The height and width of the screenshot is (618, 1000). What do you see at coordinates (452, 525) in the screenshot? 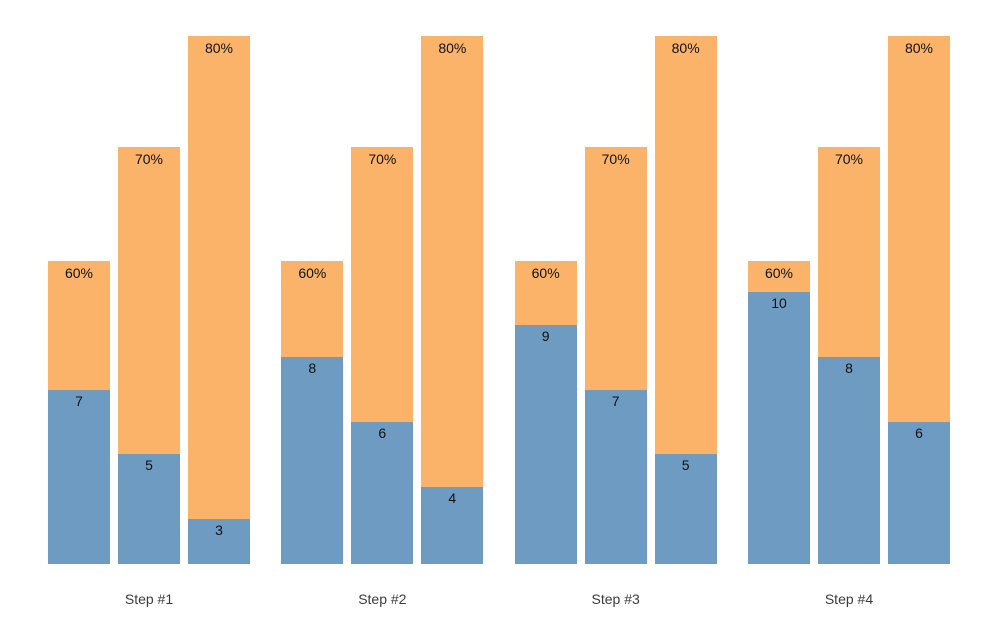
I see `inner-value-bar: 4` at bounding box center [452, 525].